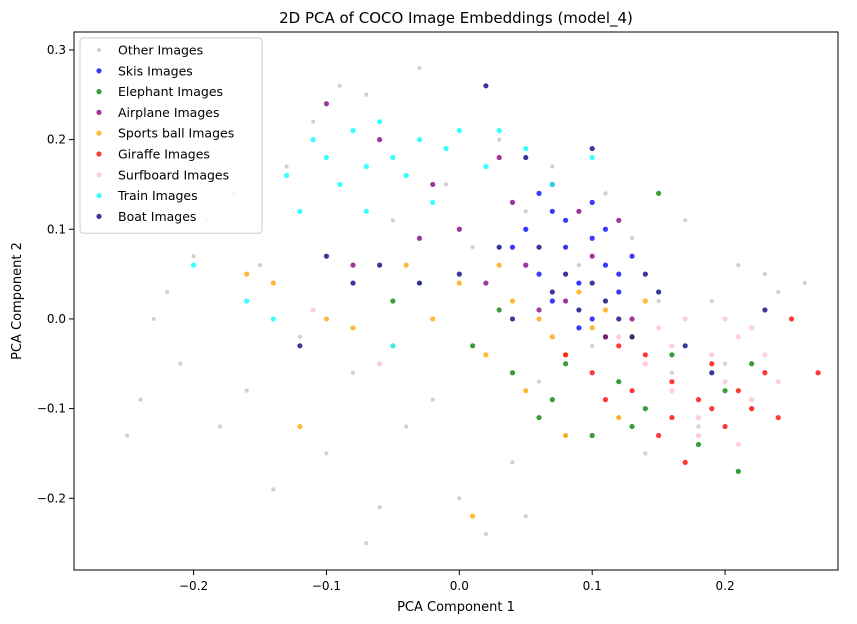 This screenshot has height=624, width=857. Describe the element at coordinates (51, 409) in the screenshot. I see `y-tick-label: −0.1` at that location.